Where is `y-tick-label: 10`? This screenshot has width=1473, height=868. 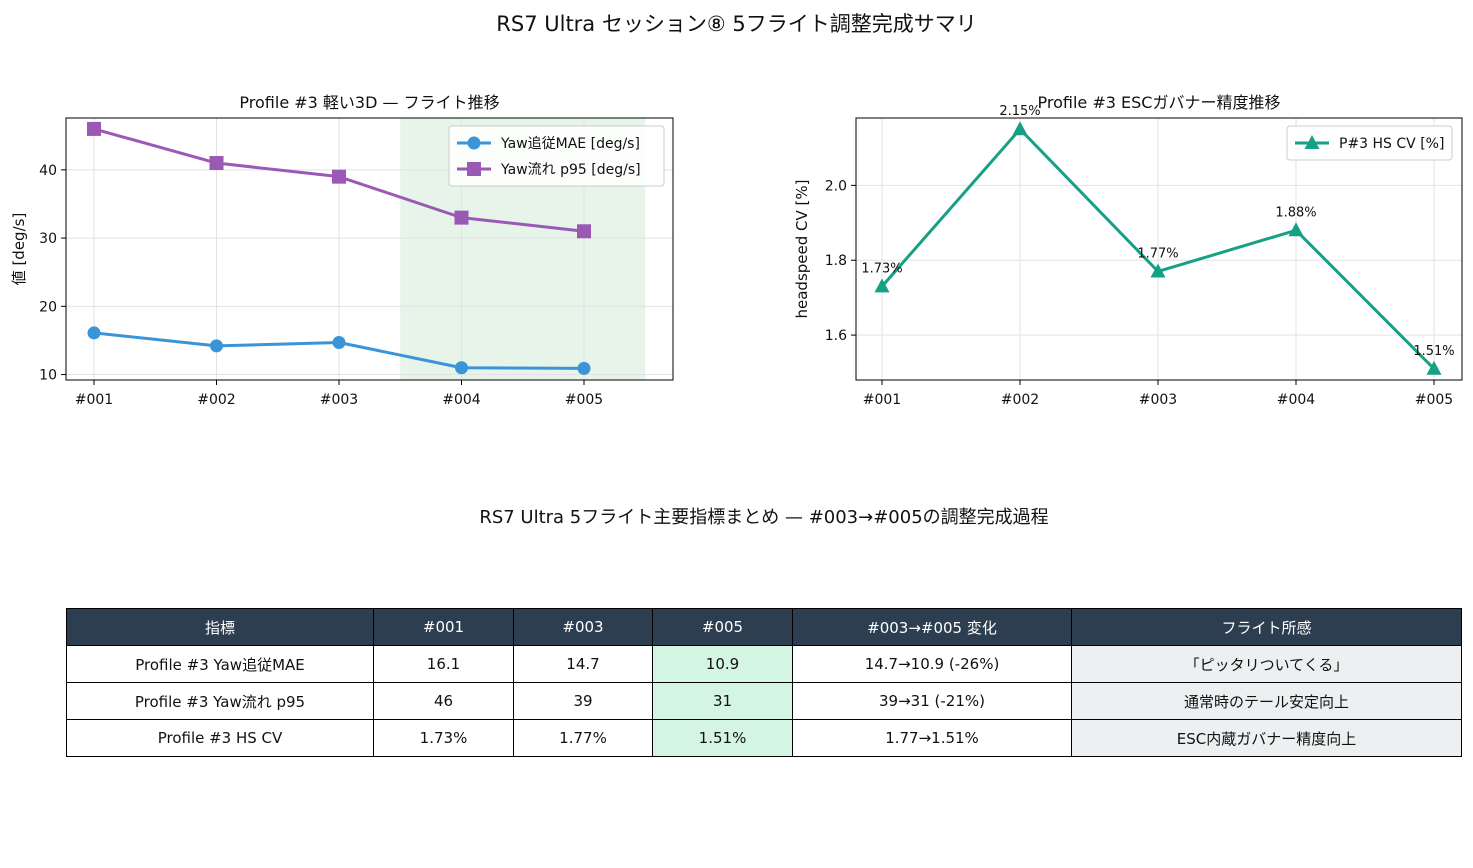
y-tick-label: 10 is located at coordinates (48, 376).